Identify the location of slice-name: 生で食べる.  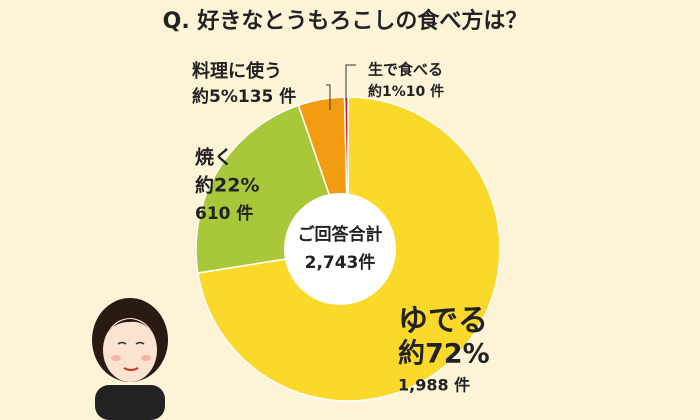
(405, 70).